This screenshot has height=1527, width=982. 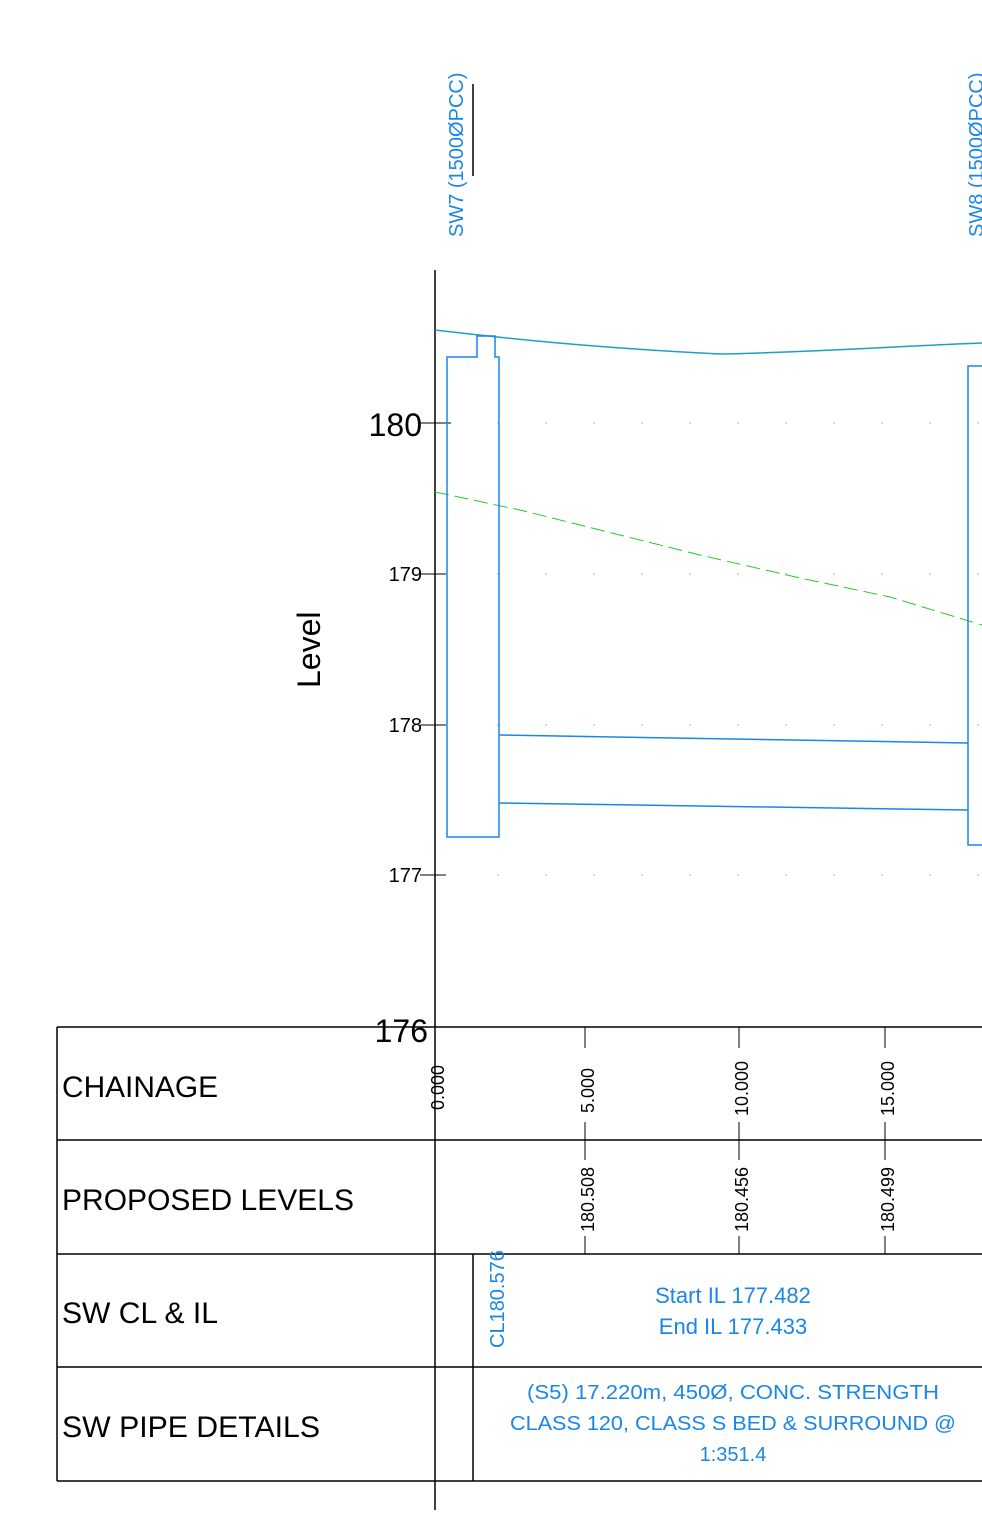 What do you see at coordinates (733, 1393) in the screenshot?
I see `pipe-details-line-1: (S5) 17.220m, 450Ø, CONC. STRENGTH` at bounding box center [733, 1393].